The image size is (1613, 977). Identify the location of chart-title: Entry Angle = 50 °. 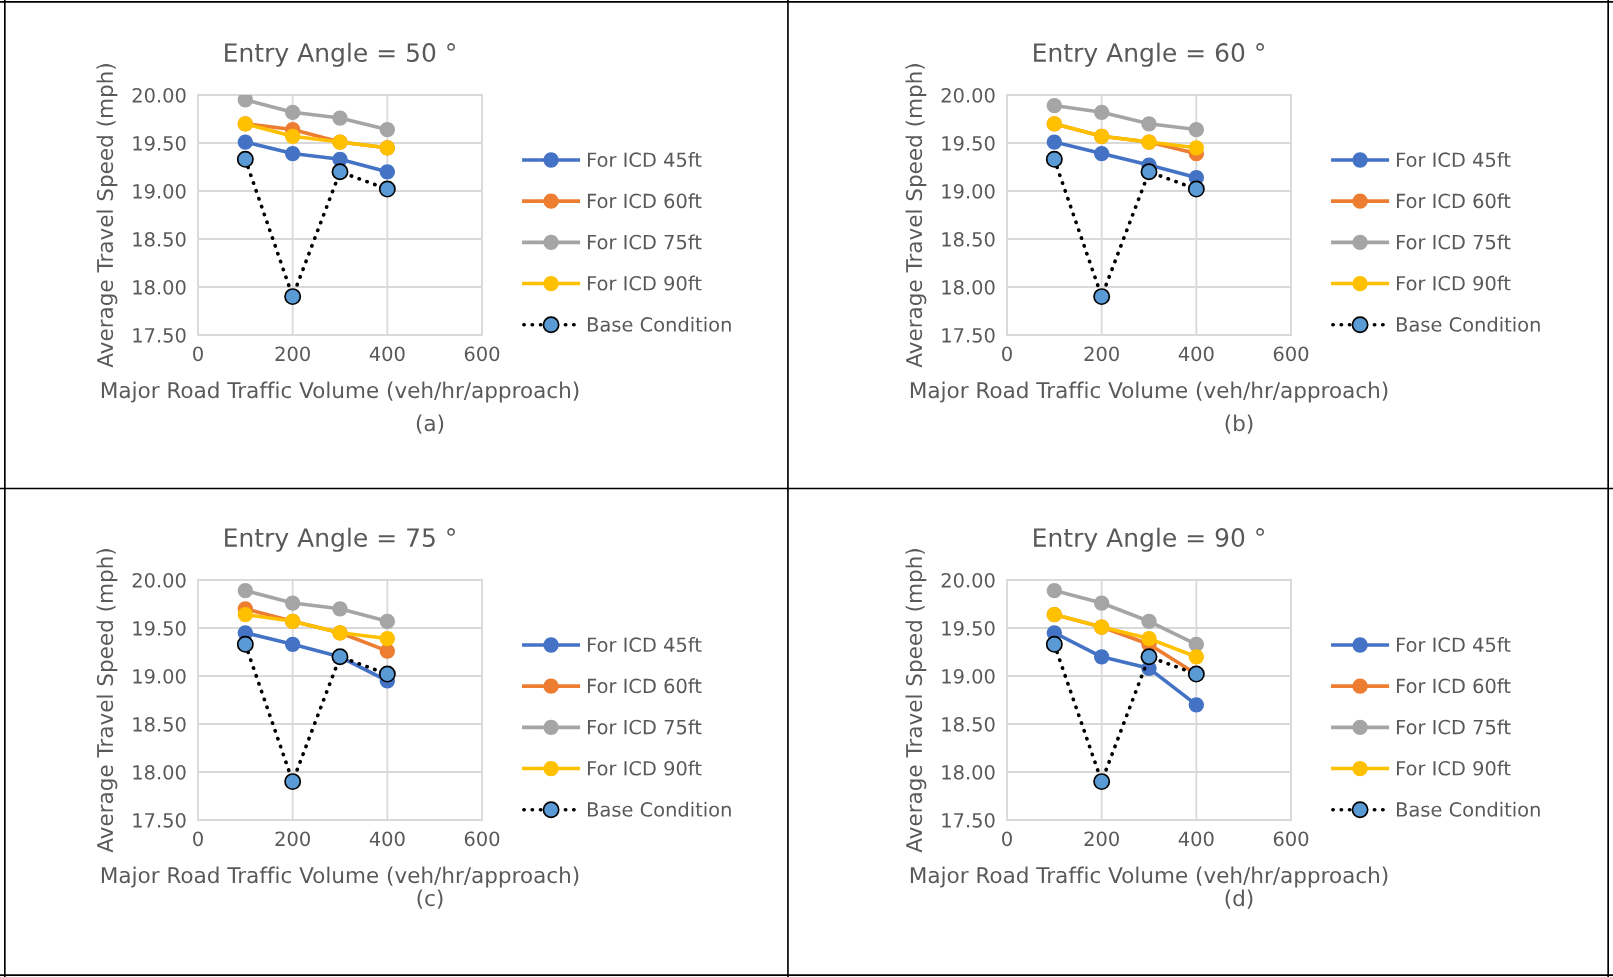
(340, 54).